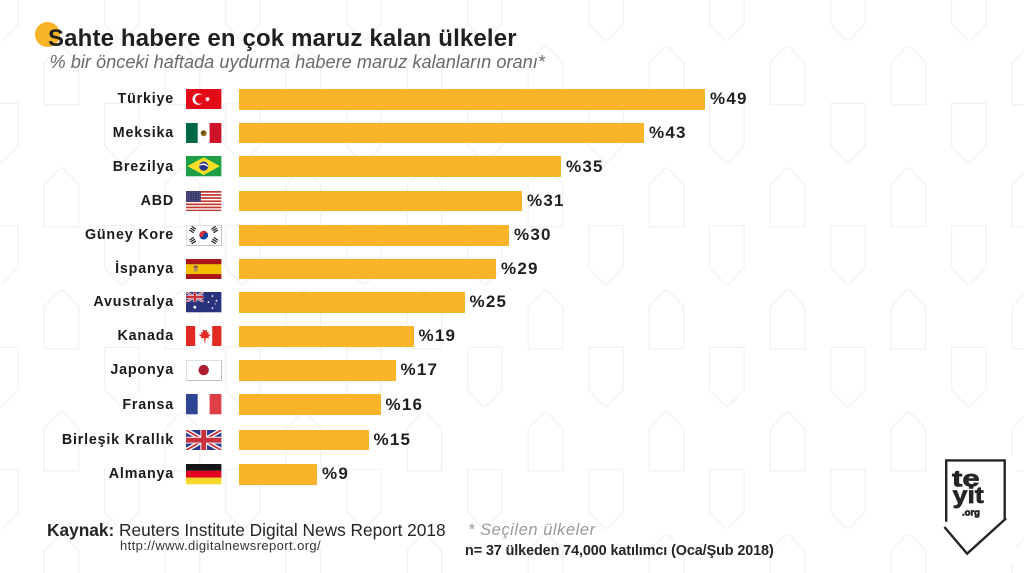  Describe the element at coordinates (966, 478) in the screenshot. I see `svg-text: te` at that location.